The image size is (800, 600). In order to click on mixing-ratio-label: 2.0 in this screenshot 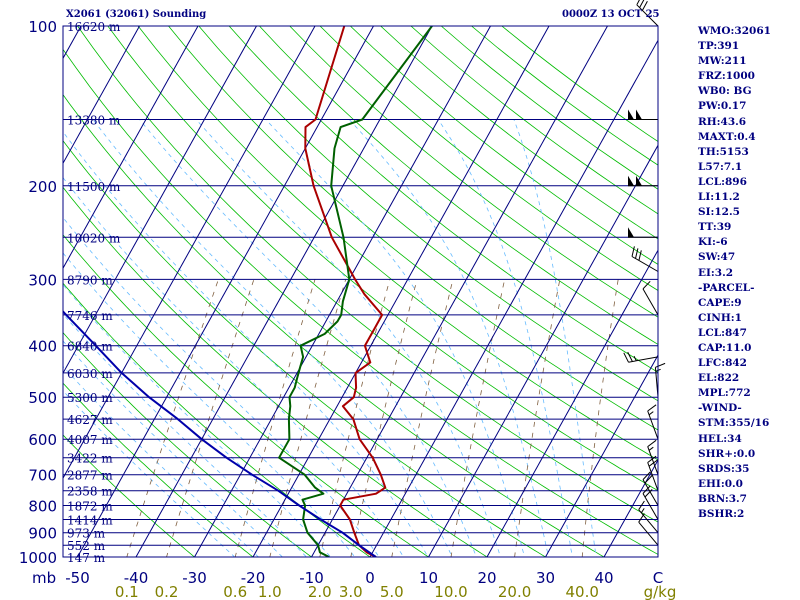, I will do `click(320, 591)`.